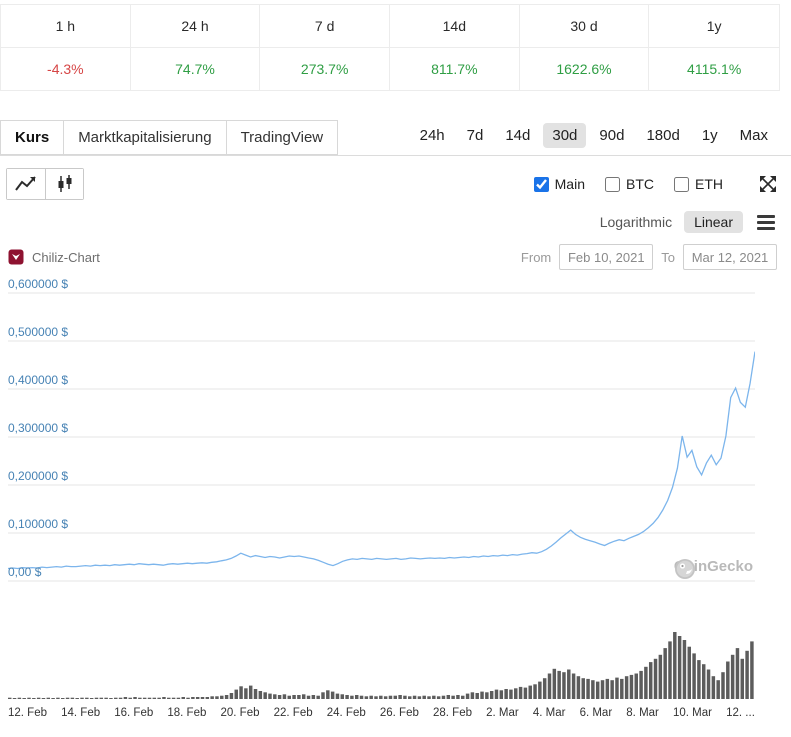 This screenshot has width=791, height=737. What do you see at coordinates (38, 476) in the screenshot?
I see `y-axis-label: 0,200000 $` at bounding box center [38, 476].